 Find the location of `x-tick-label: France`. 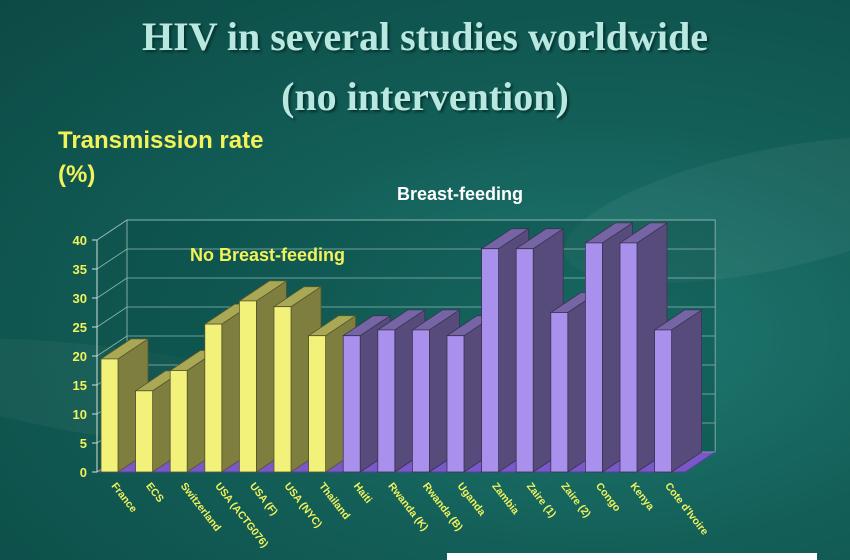

x-tick-label: France is located at coordinates (124, 497).